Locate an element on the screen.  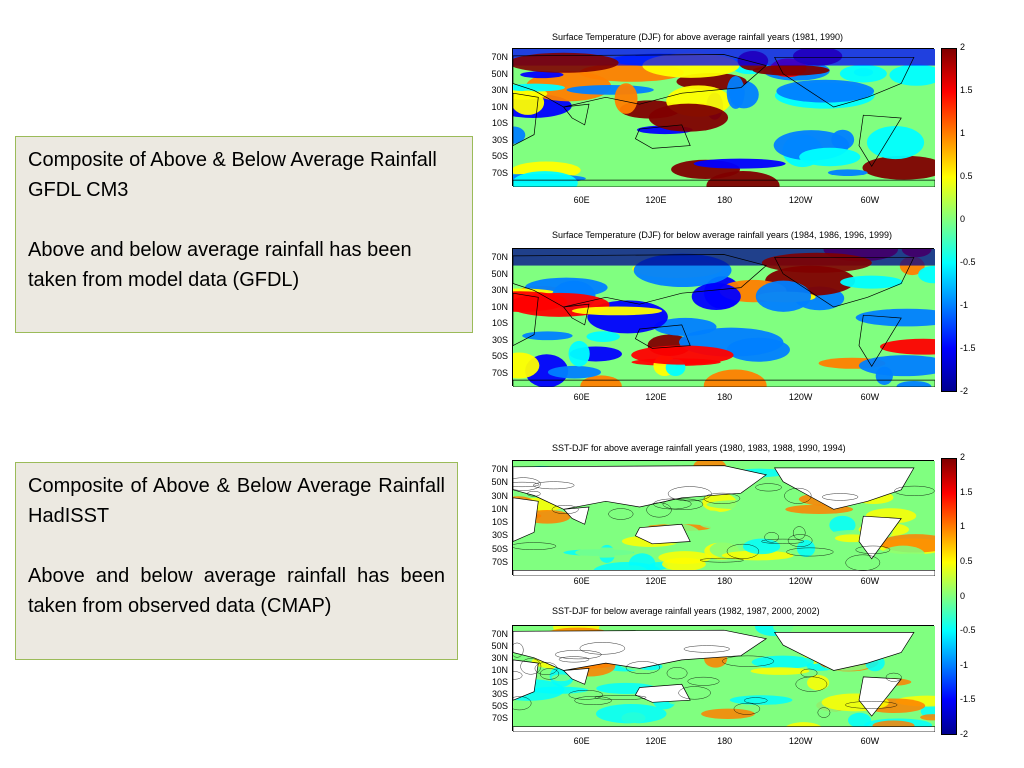
lat-tick-label: 70S is located at coordinates (499, 173).